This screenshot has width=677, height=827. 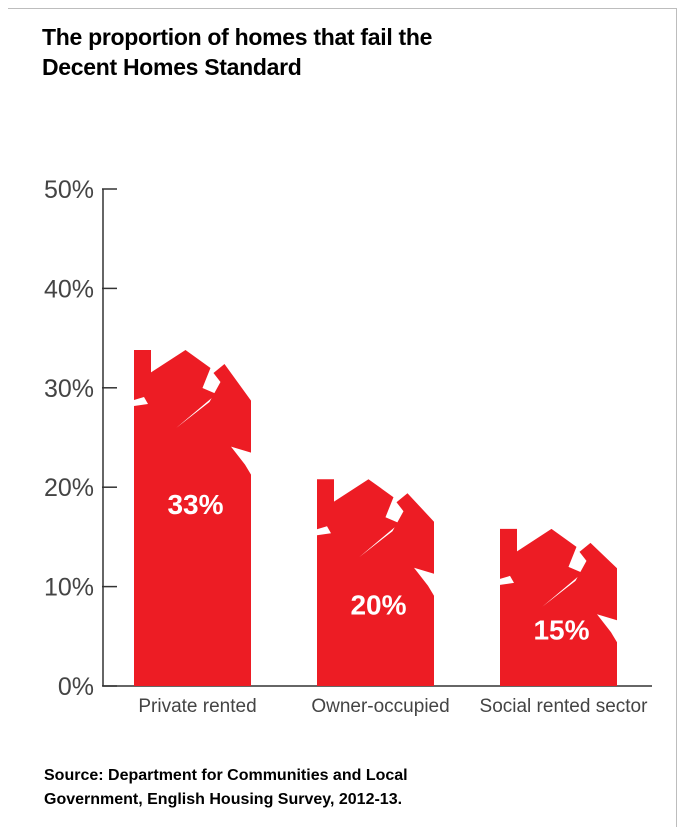 What do you see at coordinates (172, 67) in the screenshot?
I see `title-line-2: Decent Homes Standard` at bounding box center [172, 67].